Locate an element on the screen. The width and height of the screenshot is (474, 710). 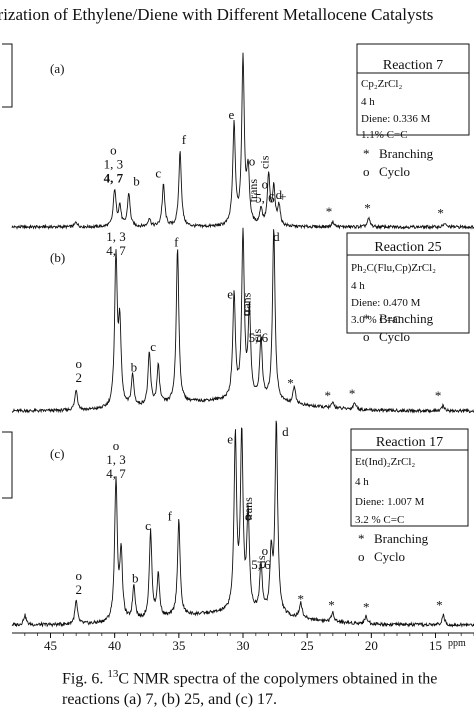
reaction-info-line: Et(Ind)₂ZrCl₂ is located at coordinates (385, 462).